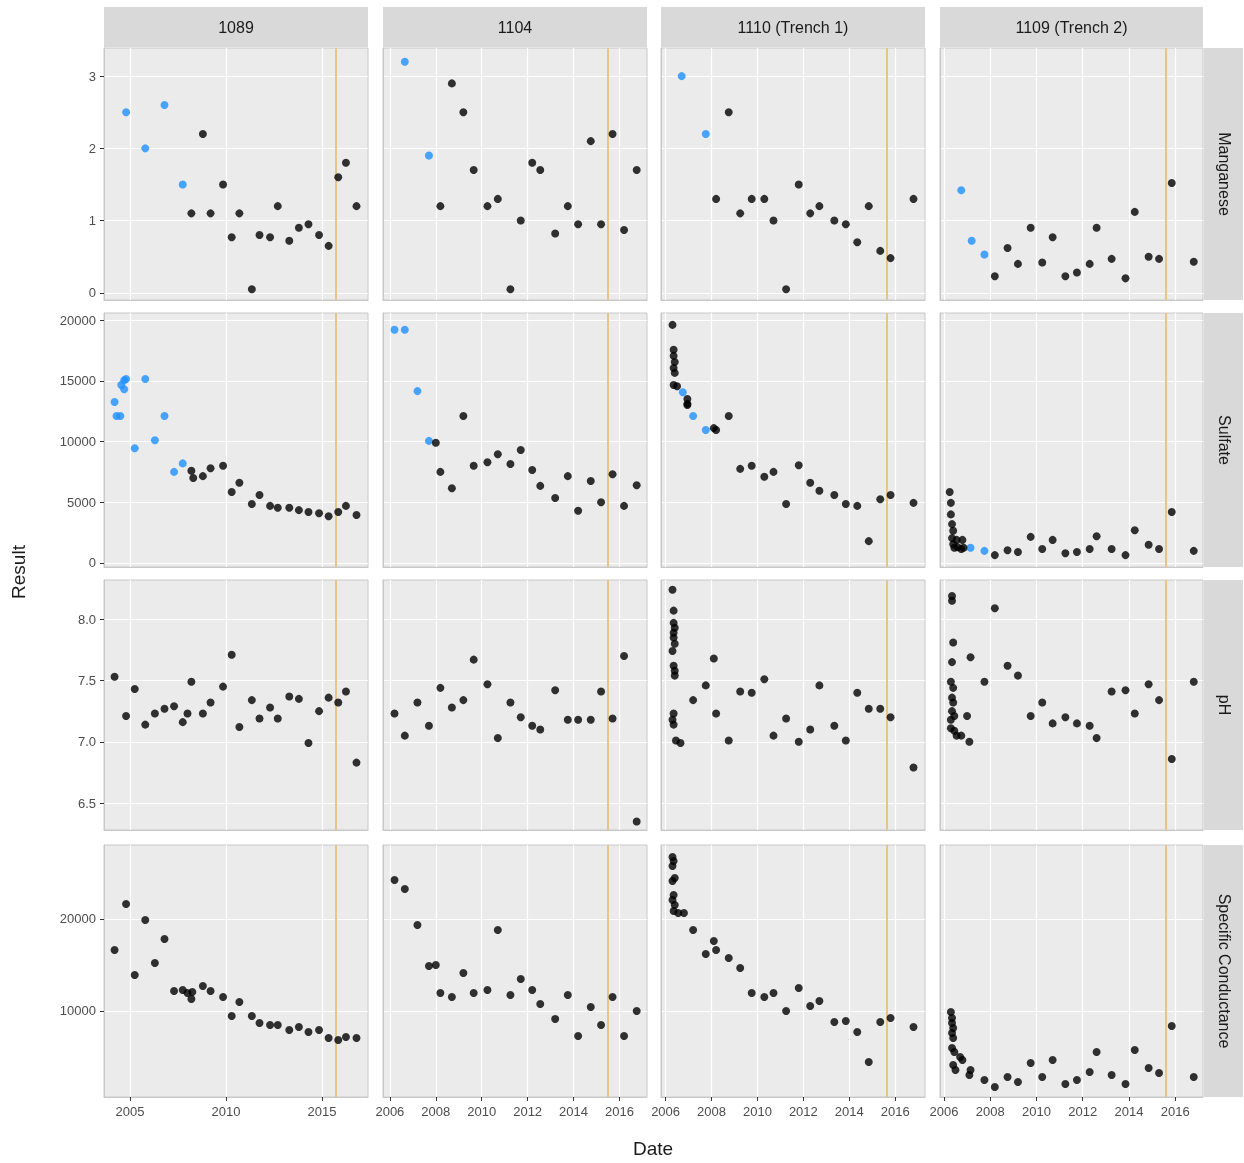  What do you see at coordinates (1224, 440) in the screenshot?
I see `text: Sulfate` at bounding box center [1224, 440].